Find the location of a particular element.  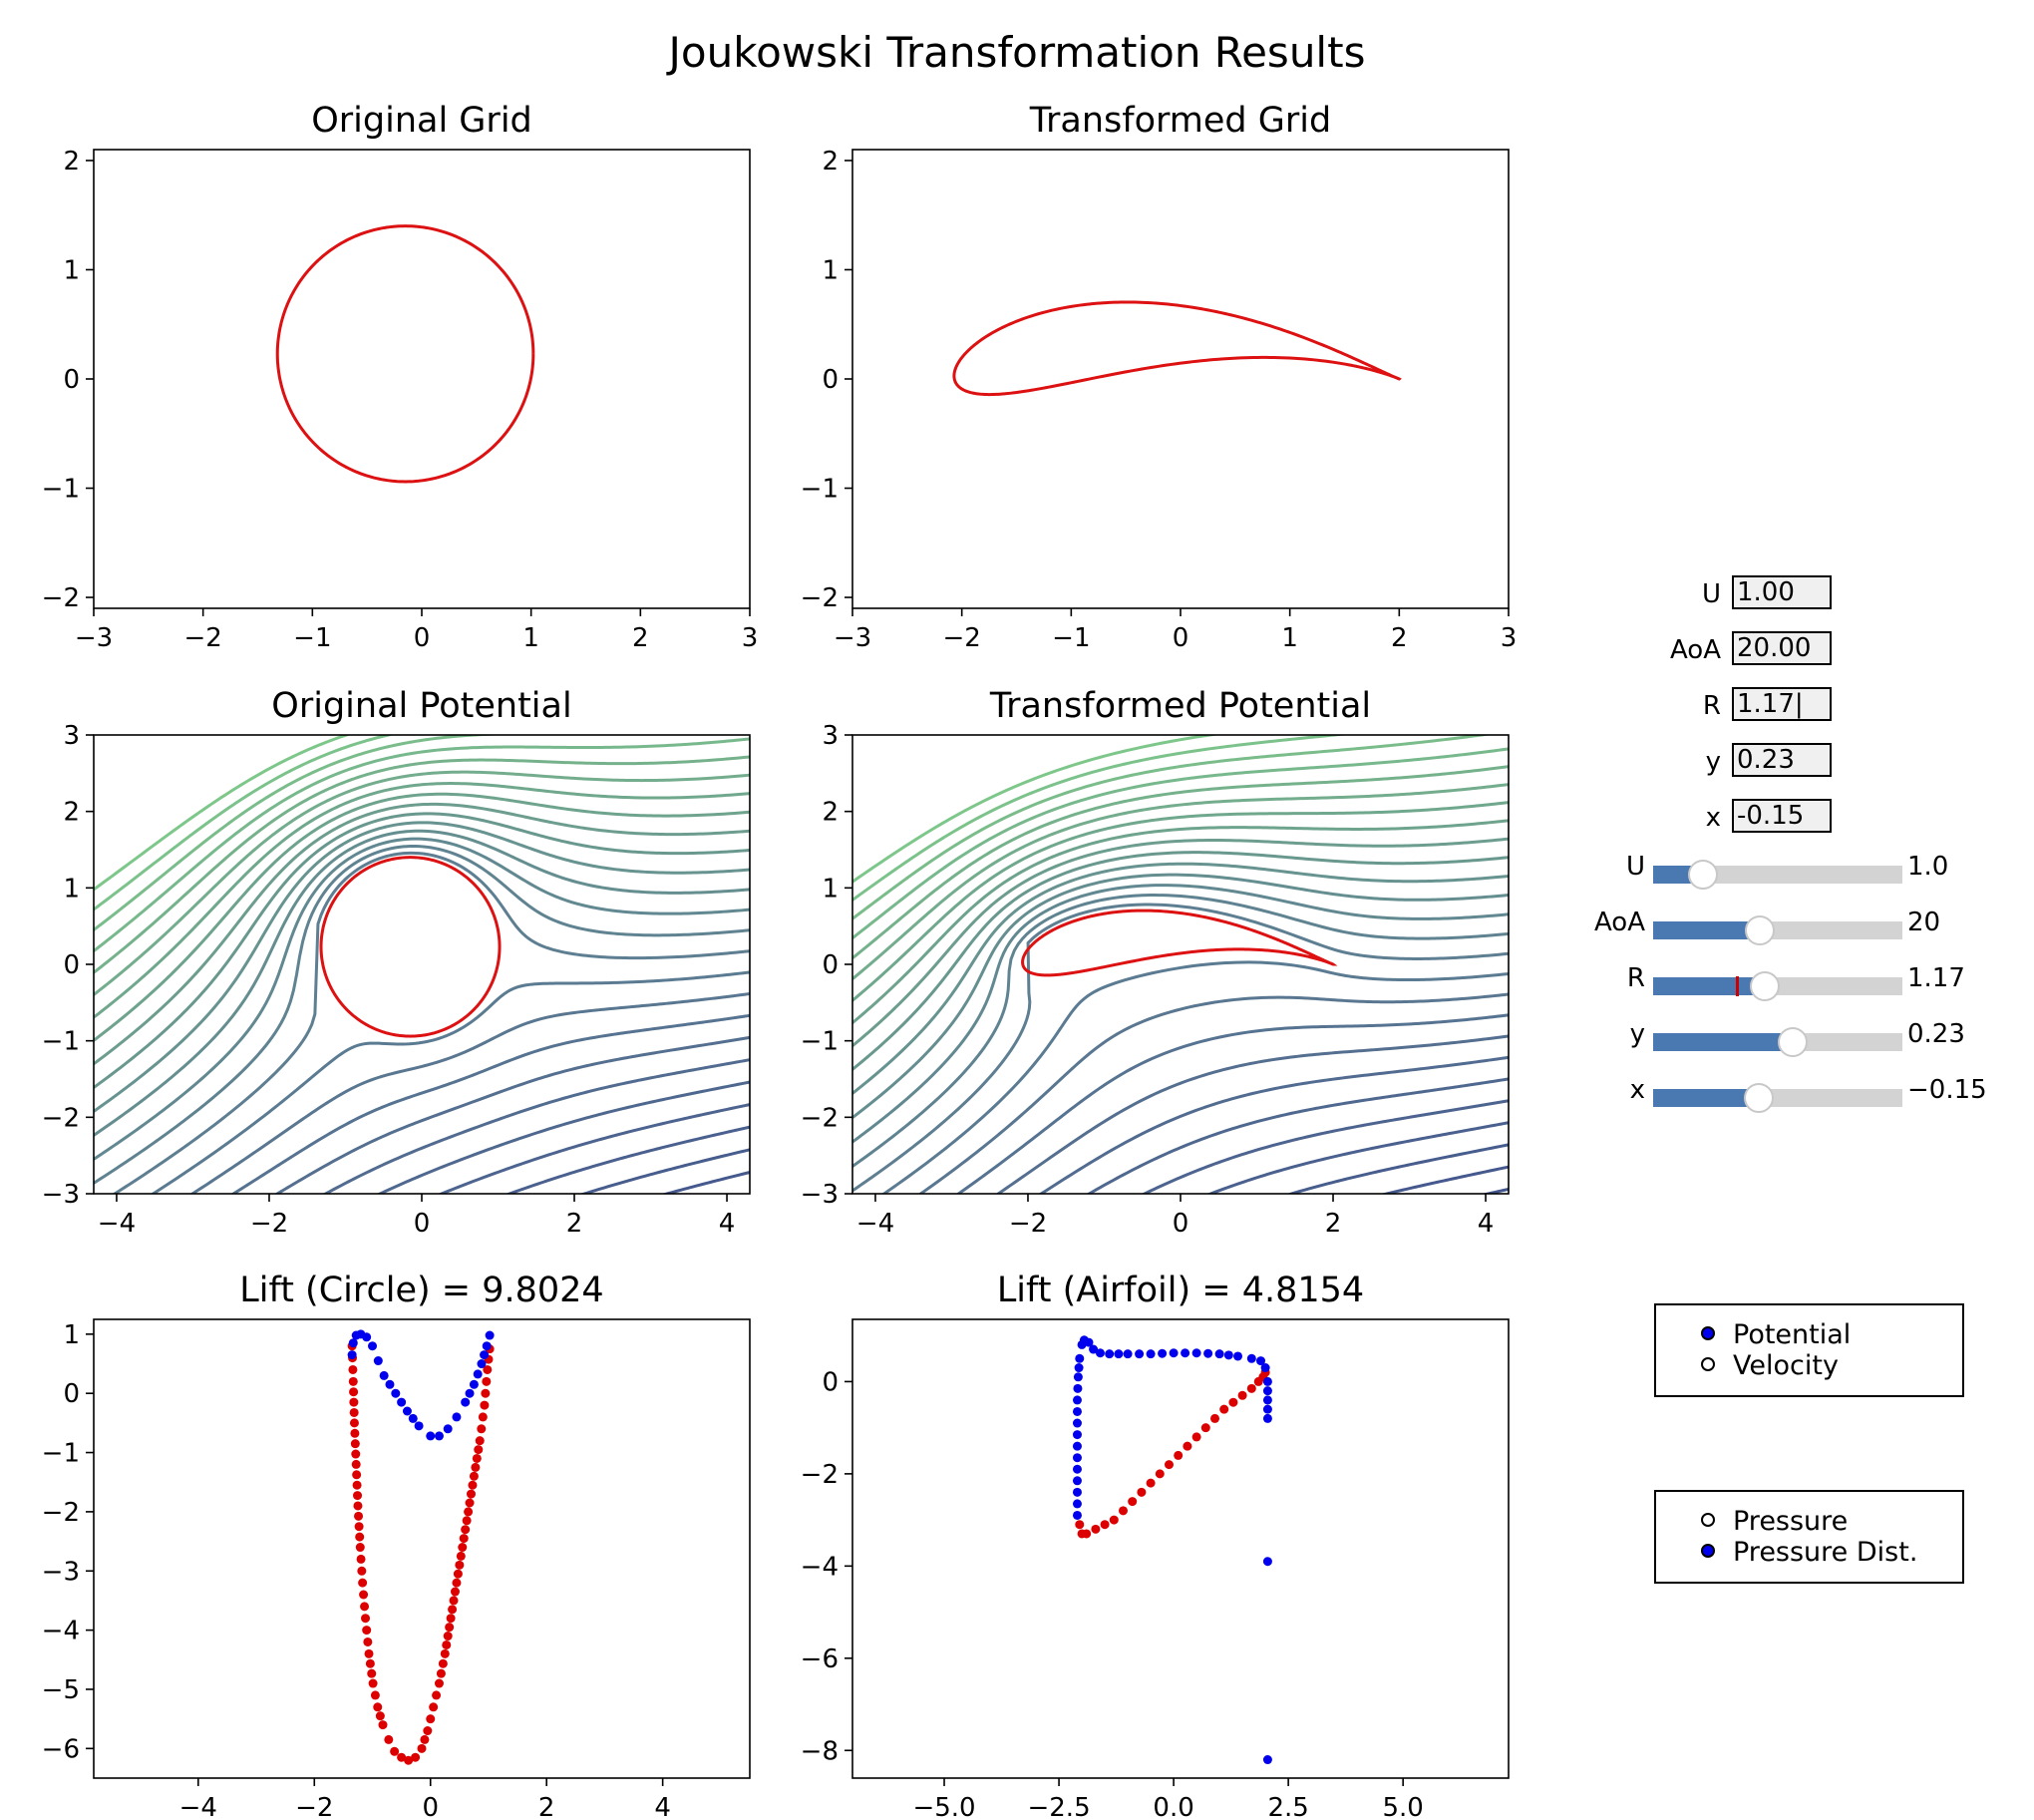

y-tick-label: −6 is located at coordinates (820, 1659).